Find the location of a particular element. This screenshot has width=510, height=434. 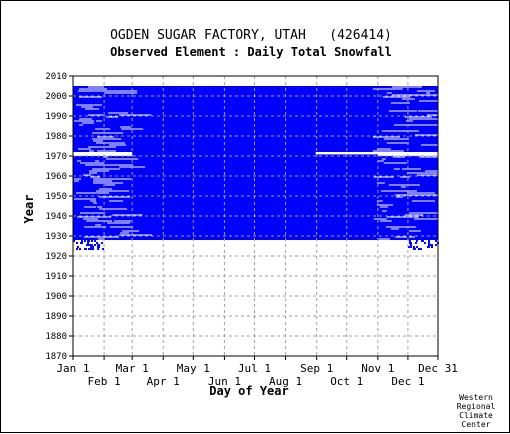

x-tick-label: Jan 1 is located at coordinates (72, 368).